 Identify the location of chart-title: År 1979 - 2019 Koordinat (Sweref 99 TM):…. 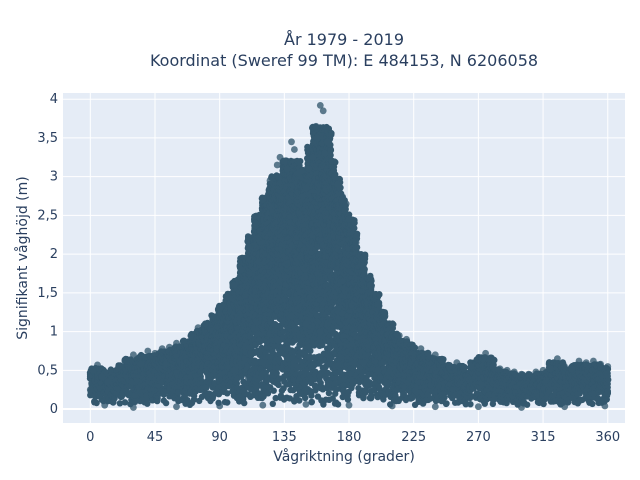
(344, 50).